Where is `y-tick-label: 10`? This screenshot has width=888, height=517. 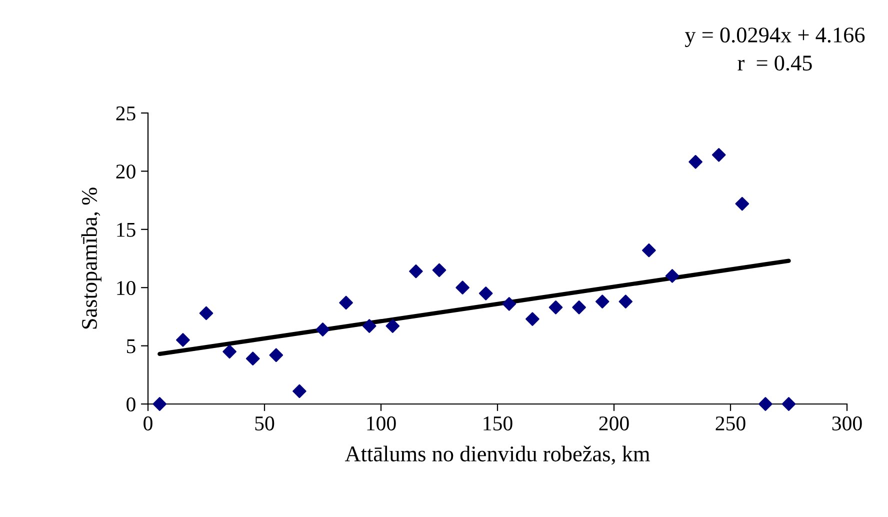 y-tick-label: 10 is located at coordinates (126, 288).